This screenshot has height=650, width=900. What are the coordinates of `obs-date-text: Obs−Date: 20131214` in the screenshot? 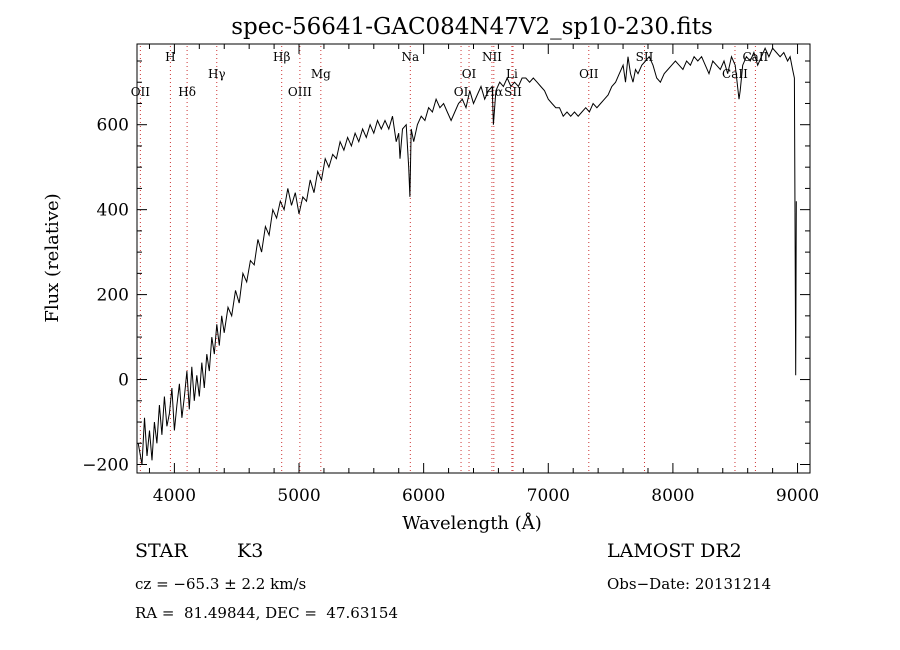 It's located at (689, 584).